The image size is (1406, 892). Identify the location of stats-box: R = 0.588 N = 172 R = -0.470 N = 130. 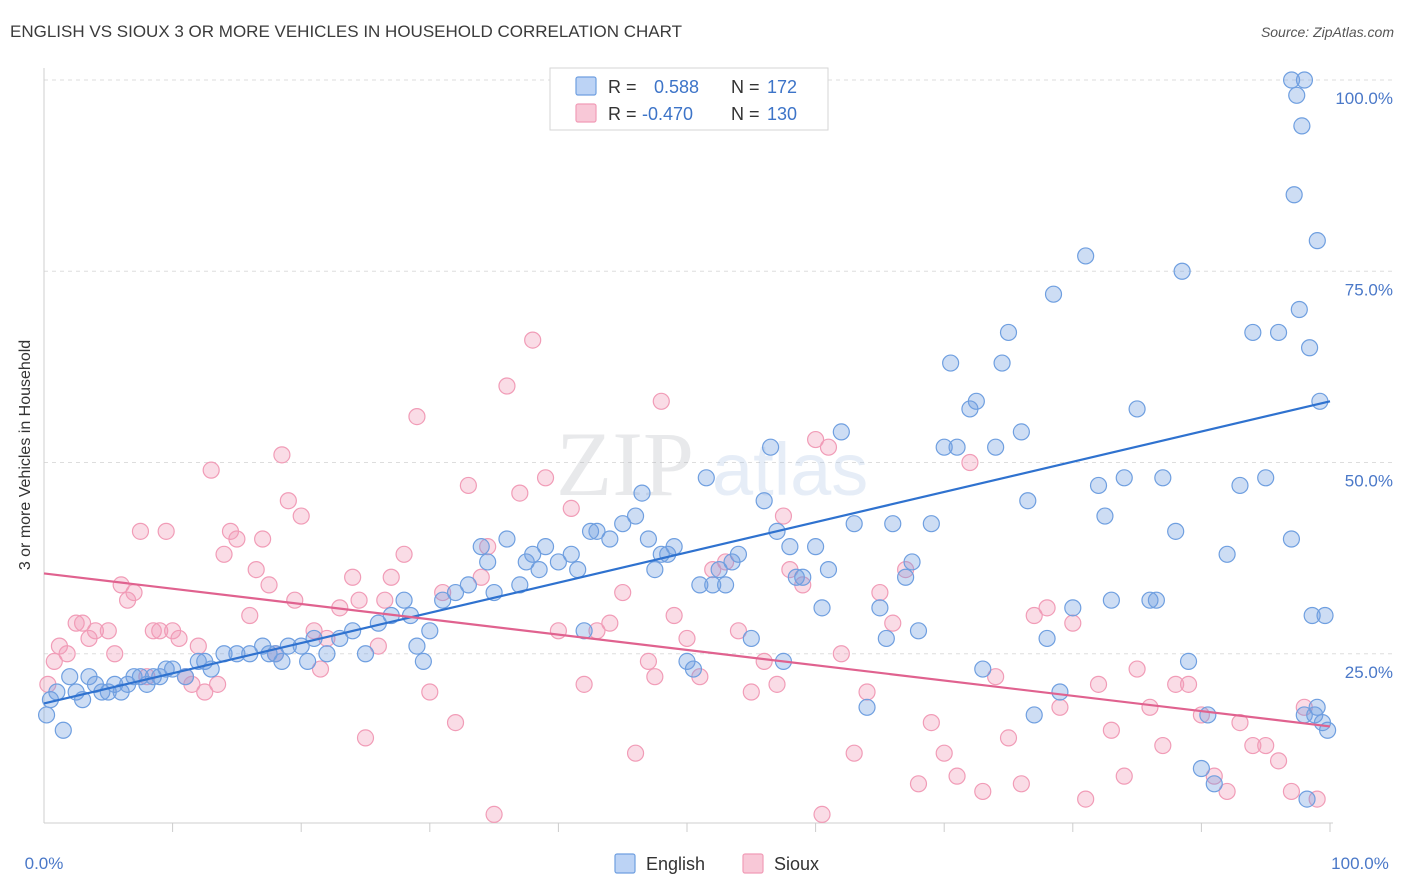
(689, 99).